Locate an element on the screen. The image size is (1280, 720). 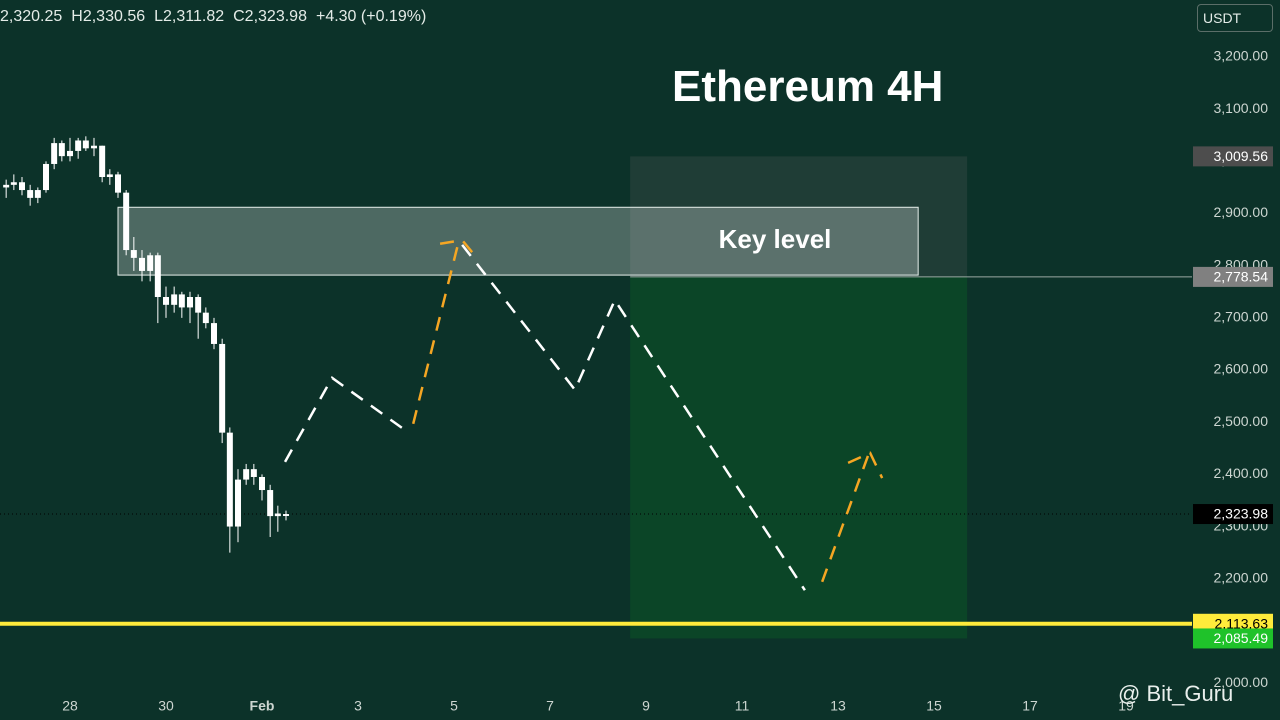
zone-upper is located at coordinates (799, 216).